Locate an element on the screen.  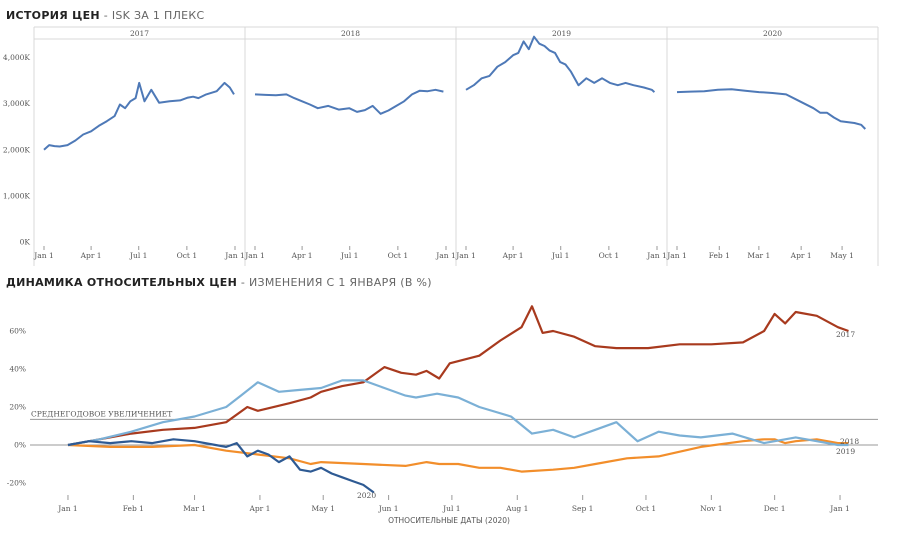
x-tick-label: Nov 1 is located at coordinates (711, 508).